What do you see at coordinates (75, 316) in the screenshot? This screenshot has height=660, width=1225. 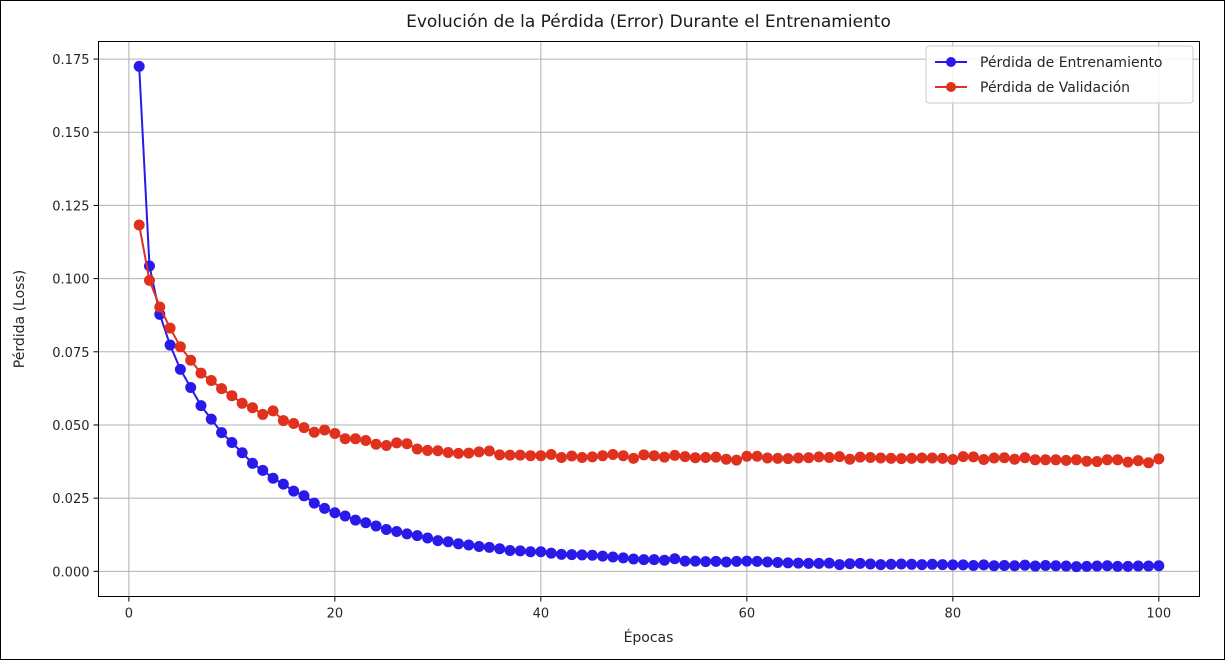 I see `y-axis-ticks: 0.000 0.025 0.050 0.075 0.100 0.125 0.150 0.175` at bounding box center [75, 316].